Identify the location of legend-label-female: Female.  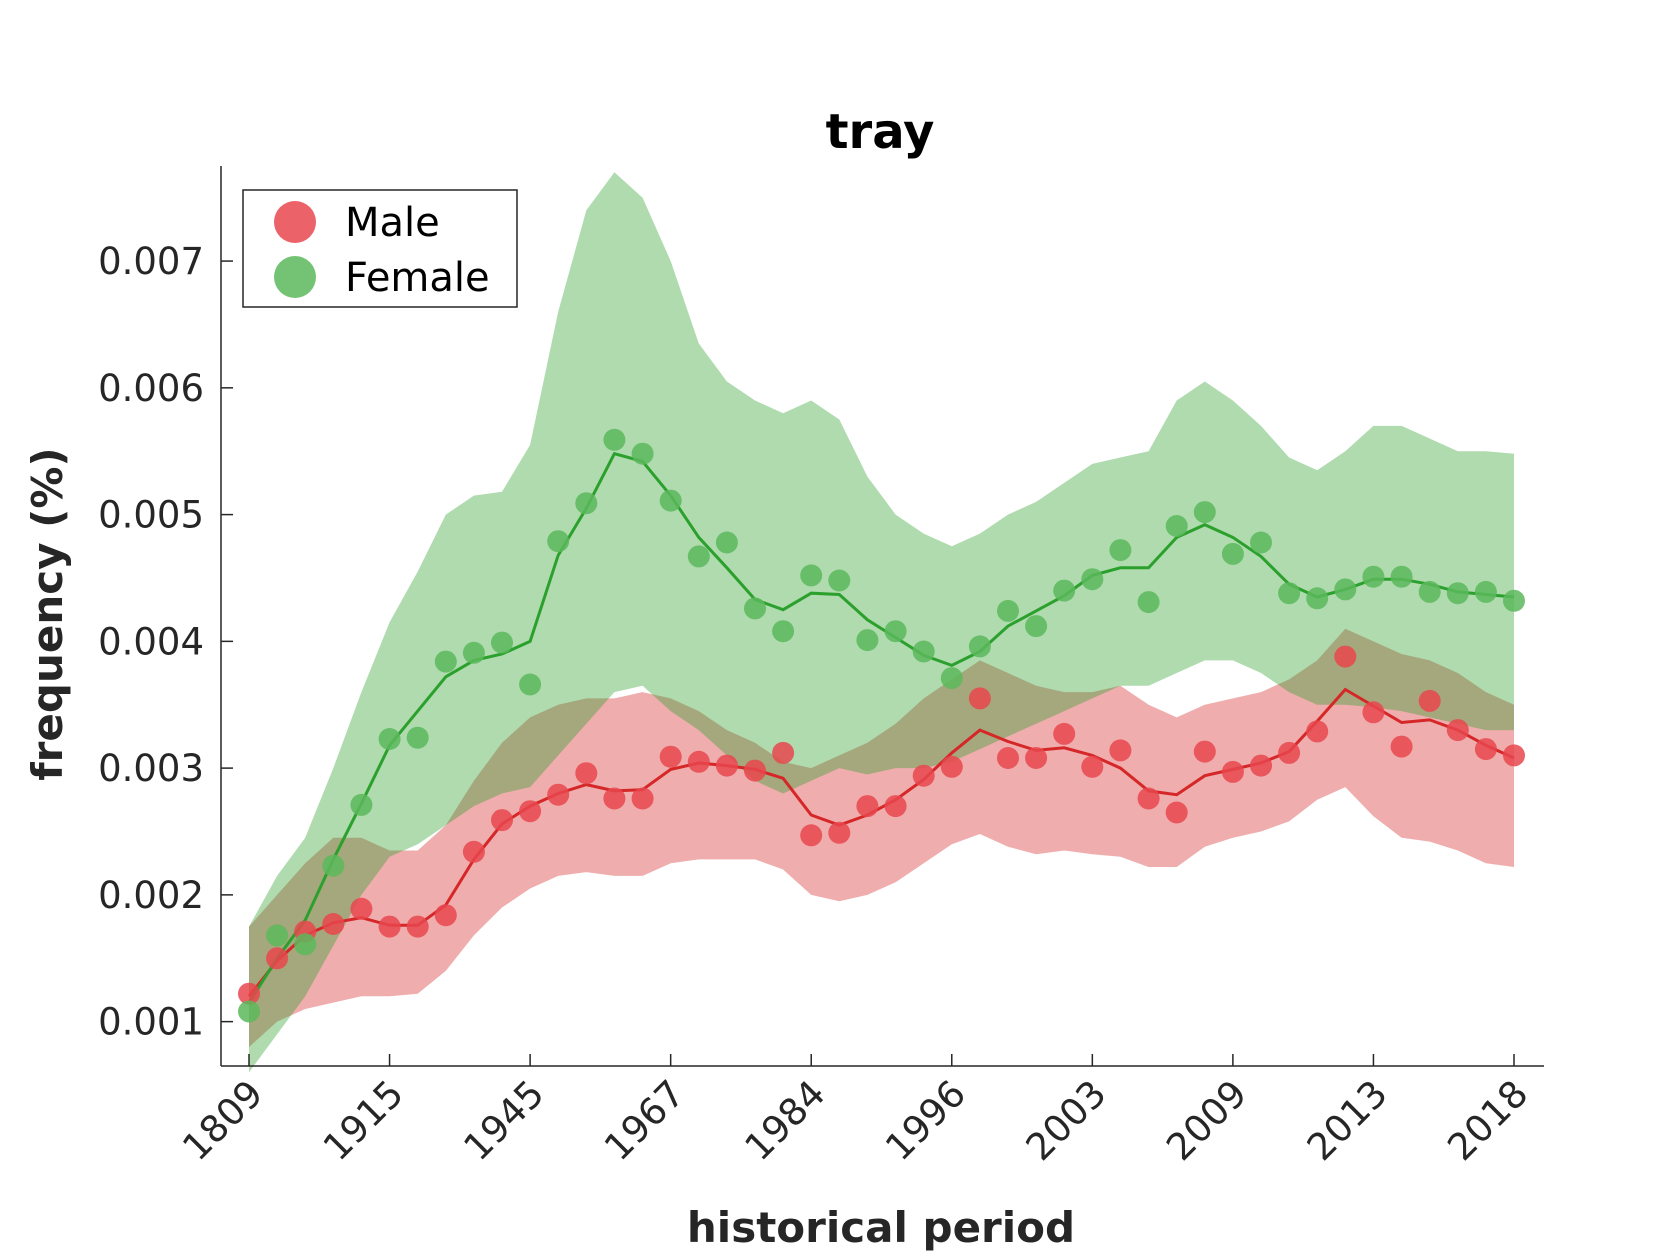
(417, 278).